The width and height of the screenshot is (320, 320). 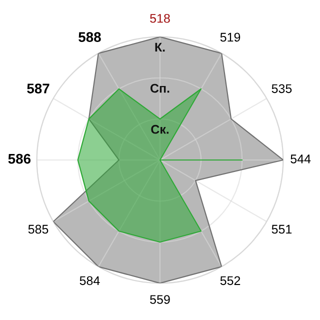 I want to click on spoke-label: 586, so click(x=19, y=159).